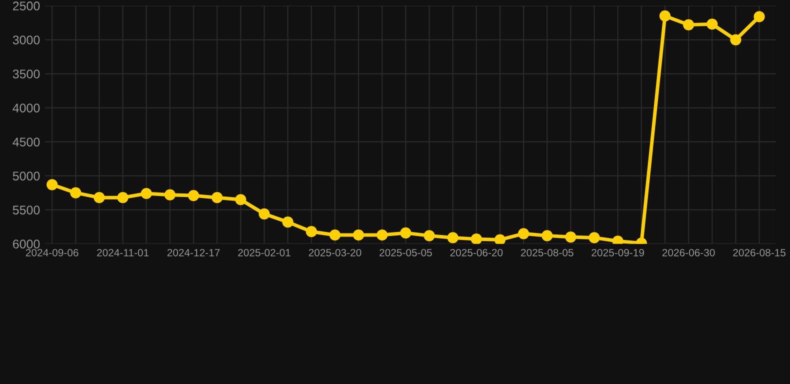 This screenshot has width=790, height=384. I want to click on x-tick-label: 2025-06-20, so click(476, 252).